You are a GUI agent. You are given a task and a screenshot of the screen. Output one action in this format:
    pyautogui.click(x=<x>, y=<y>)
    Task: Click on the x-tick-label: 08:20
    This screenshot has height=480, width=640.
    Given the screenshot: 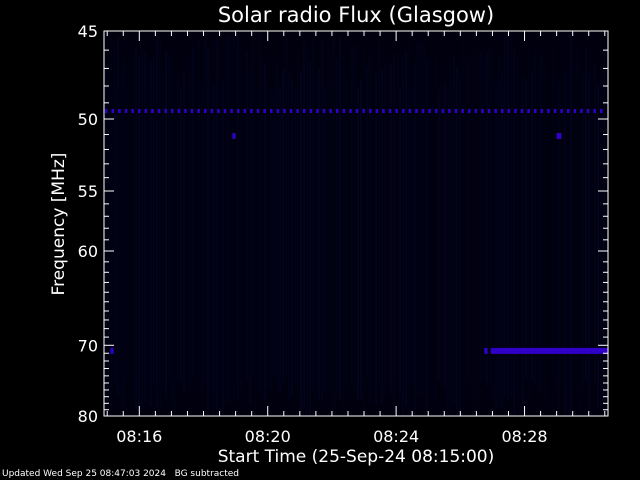 What is the action you would take?
    pyautogui.click(x=268, y=436)
    